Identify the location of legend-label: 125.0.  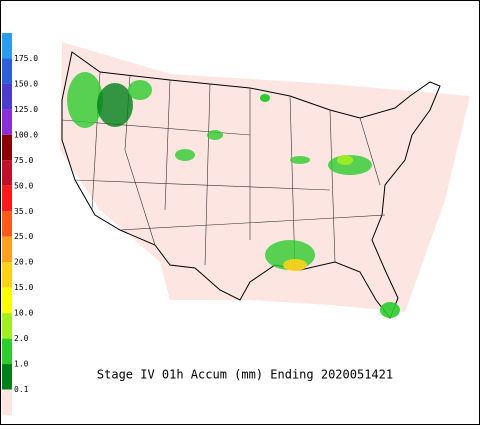
(26, 109).